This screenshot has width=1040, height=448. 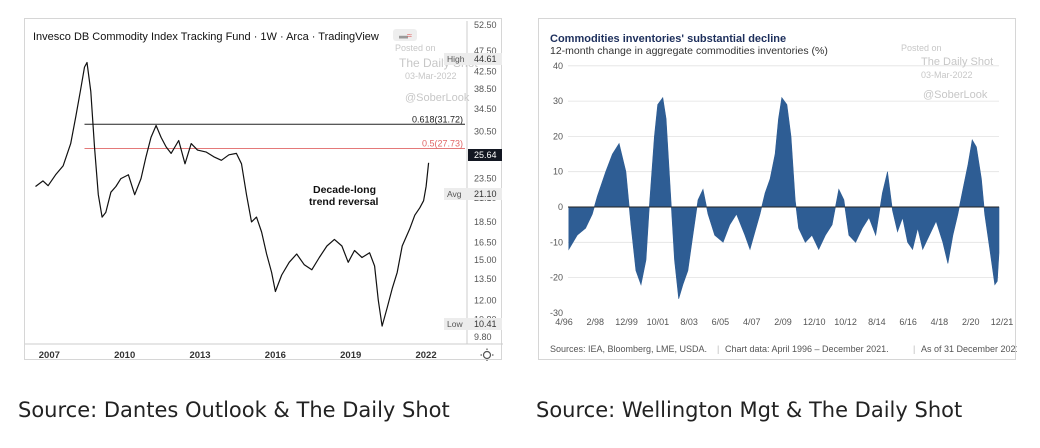 I want to click on level-label-0: 0.618(31.72), so click(x=437, y=119).